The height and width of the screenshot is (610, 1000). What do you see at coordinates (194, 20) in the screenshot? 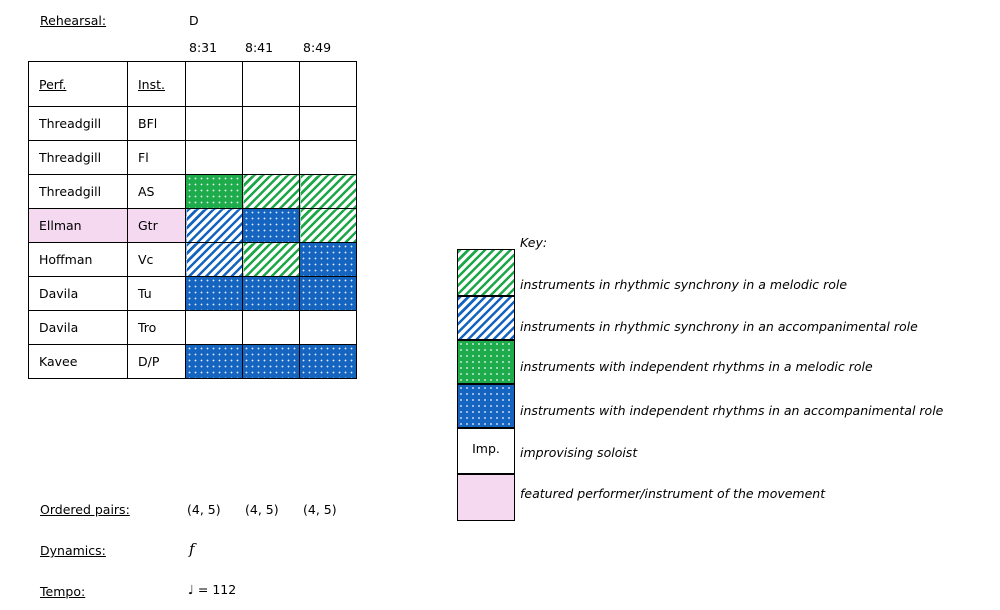
I see `rehearsal-mark: D` at bounding box center [194, 20].